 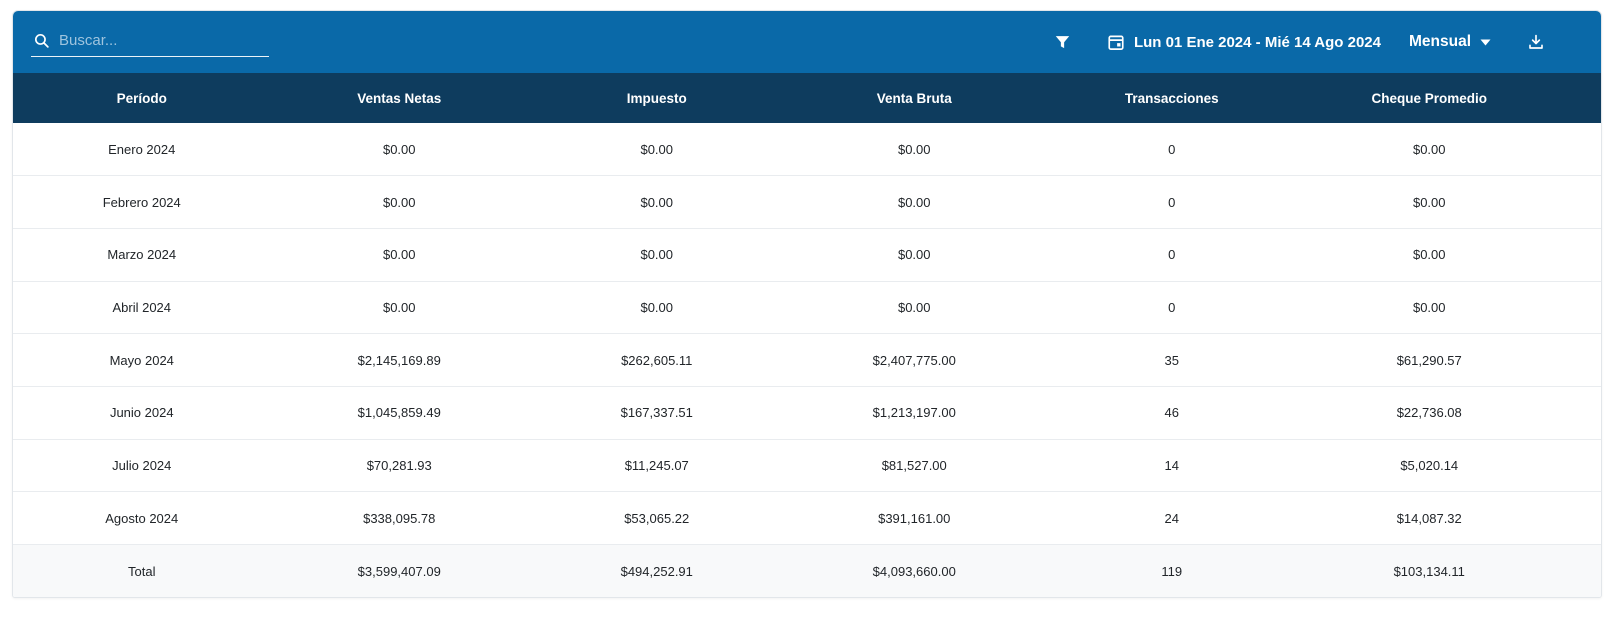 I want to click on filter-button, so click(x=1062, y=42).